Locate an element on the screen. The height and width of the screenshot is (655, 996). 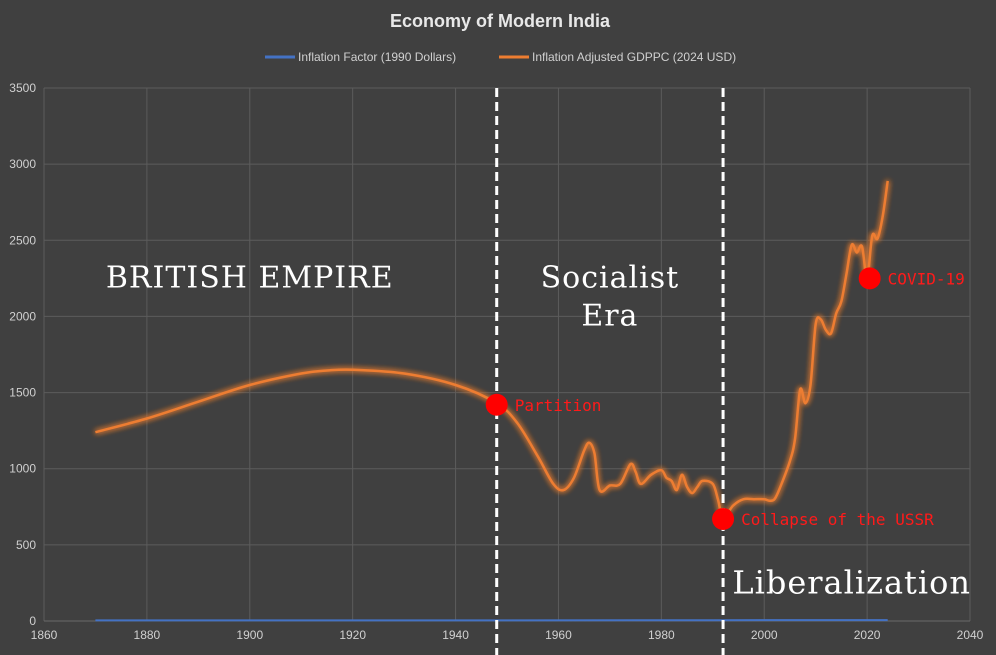
x-tick-label-2000: 2000 is located at coordinates (764, 635).